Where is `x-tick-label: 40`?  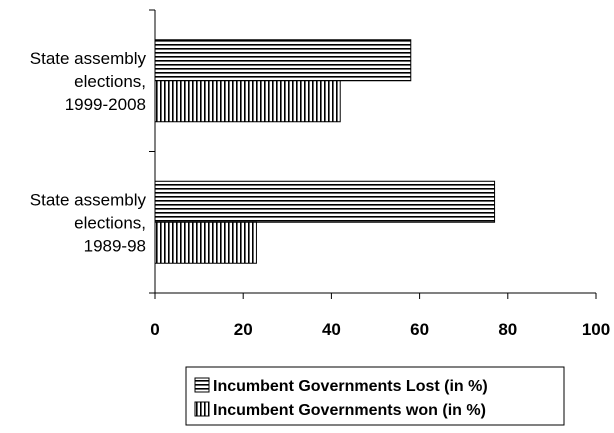 x-tick-label: 40 is located at coordinates (331, 329).